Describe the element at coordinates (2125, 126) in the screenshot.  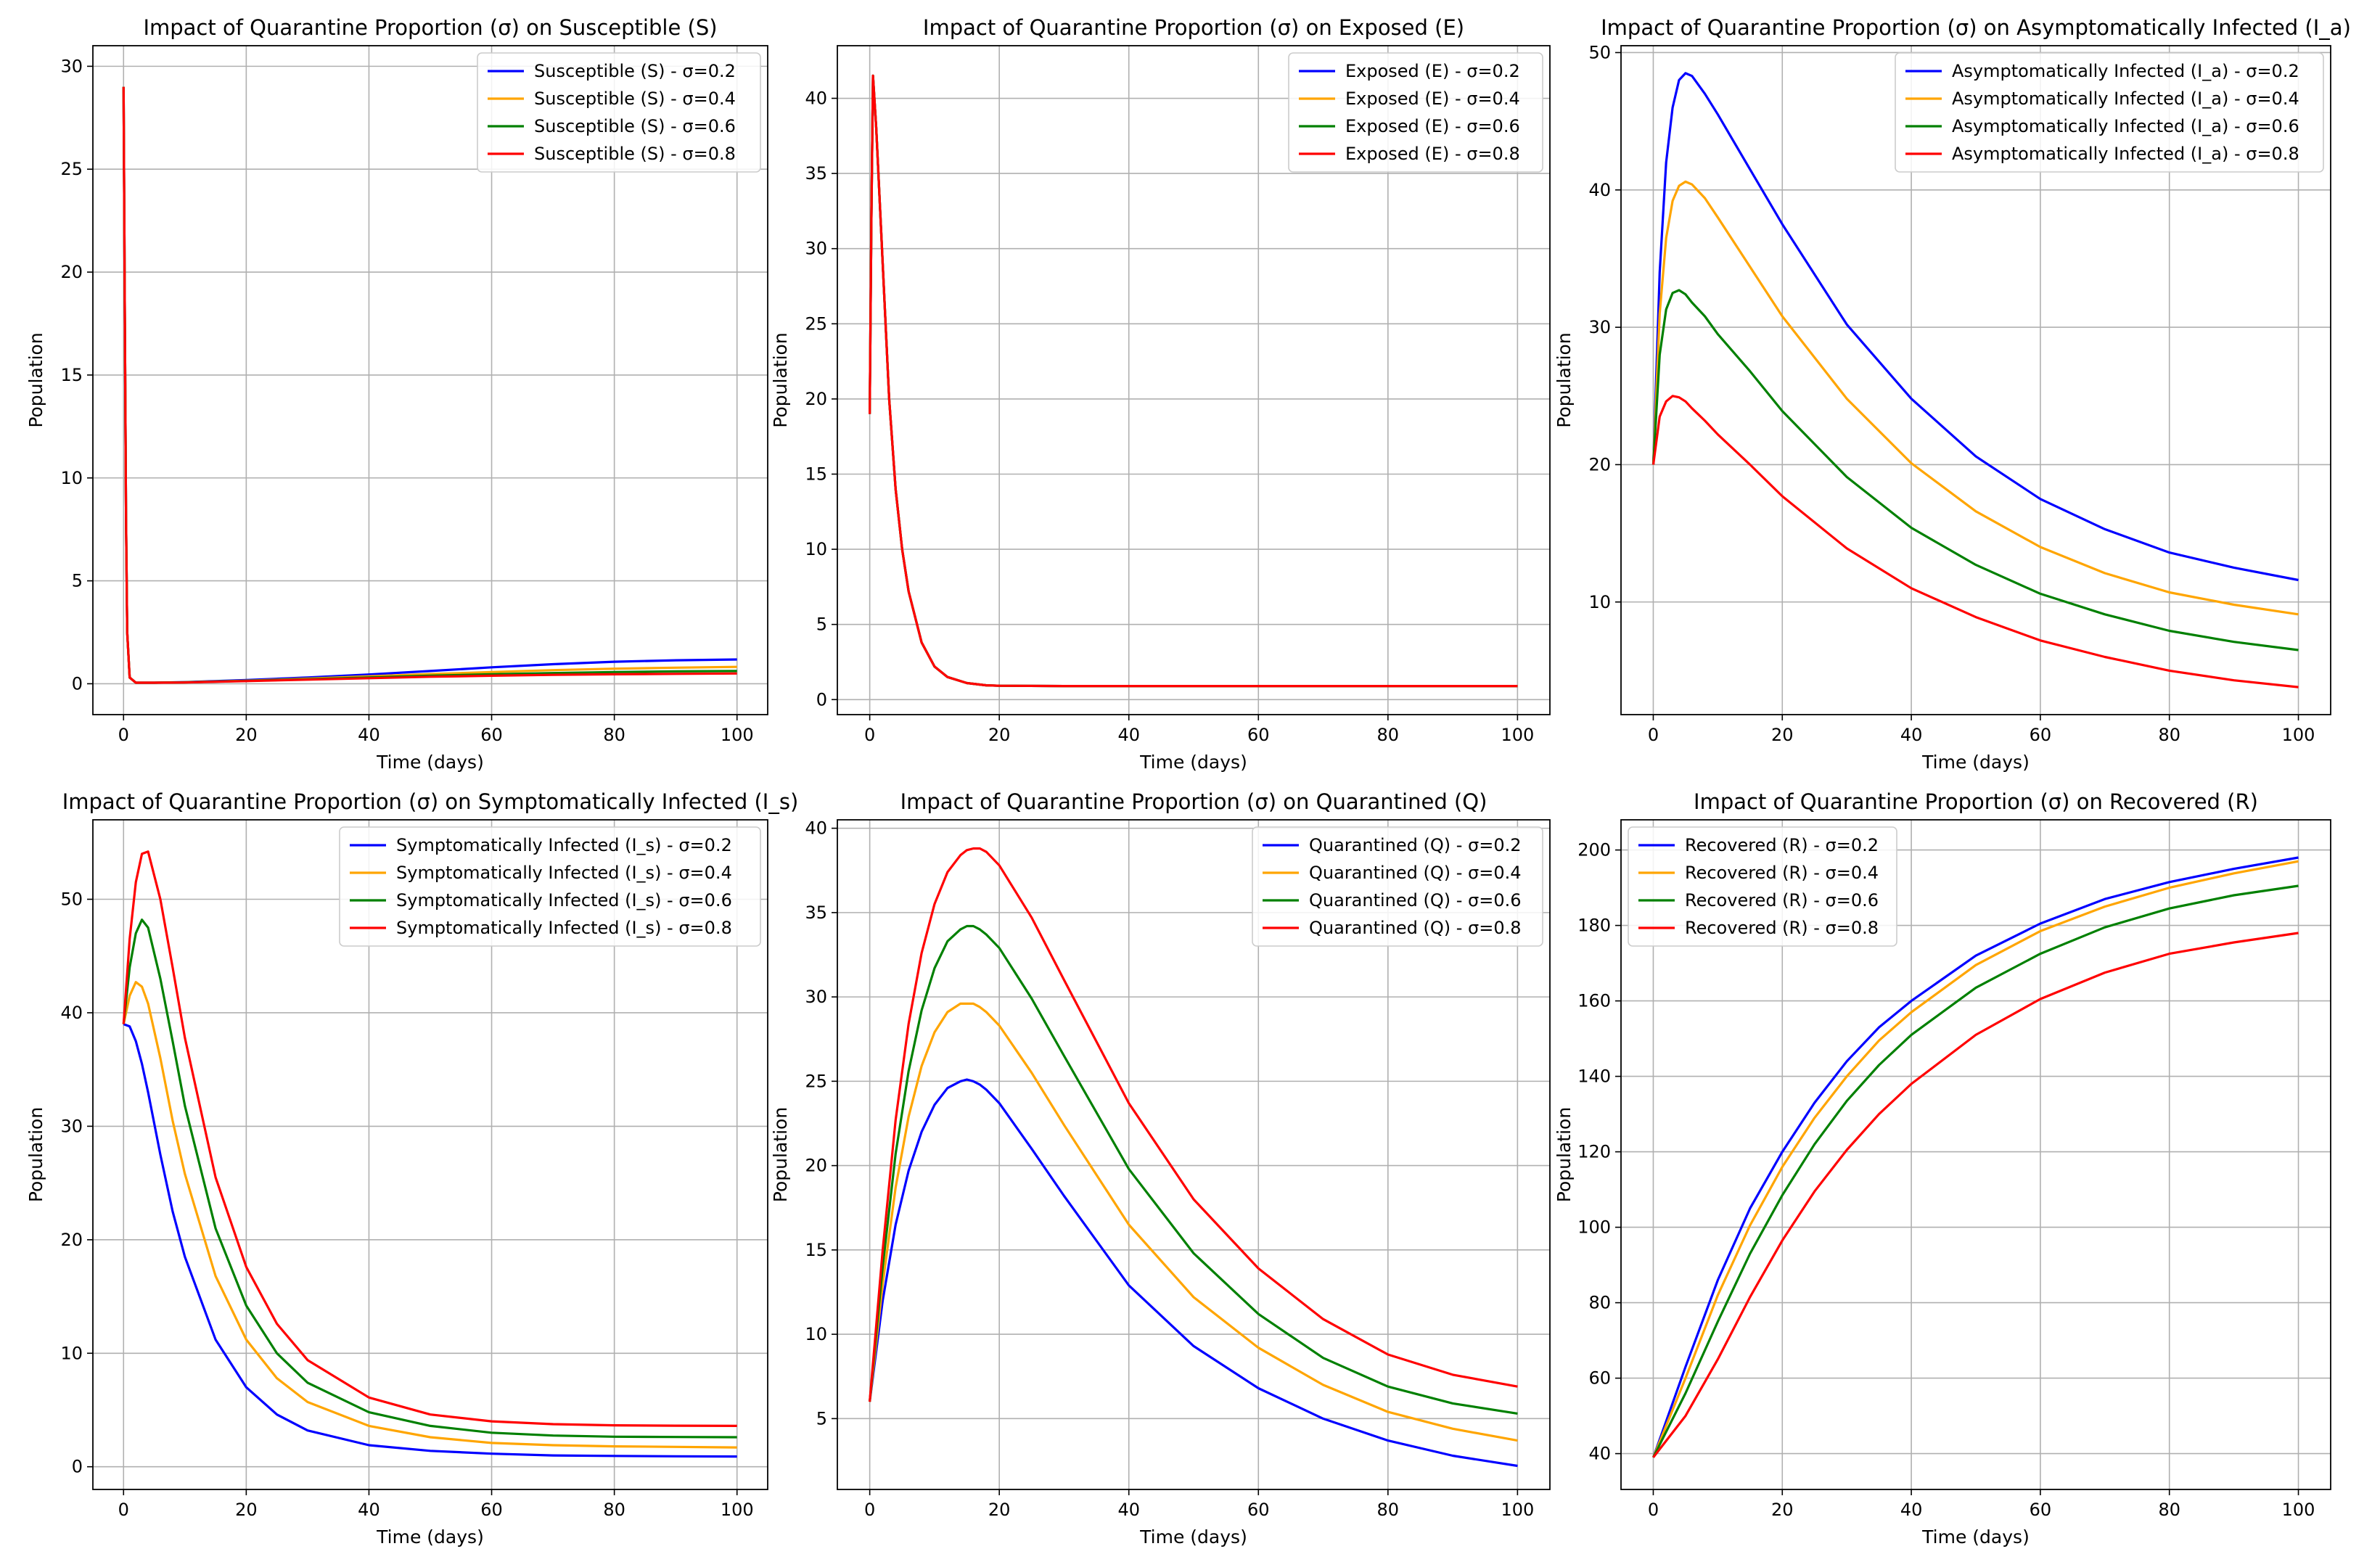
I see `legend-entry: Asymptomatically Infected (I_a) - σ=0.6` at that location.